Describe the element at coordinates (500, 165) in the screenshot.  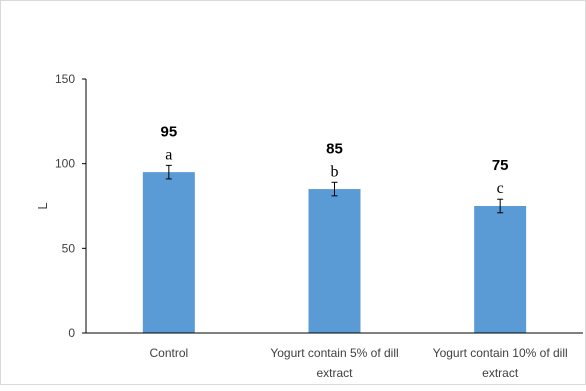
I see `data-label: 75` at that location.